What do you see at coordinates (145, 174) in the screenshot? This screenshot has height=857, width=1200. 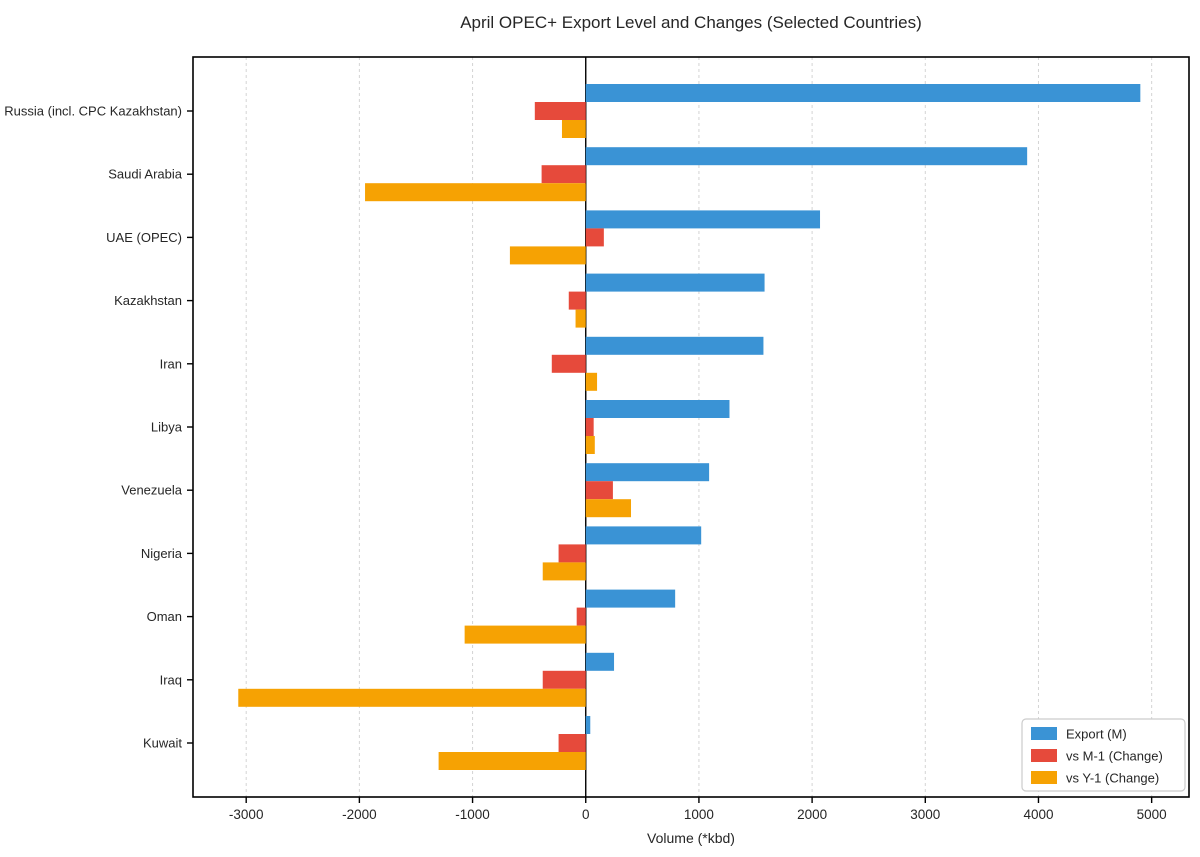 I see `category-label: Saudi Arabia` at bounding box center [145, 174].